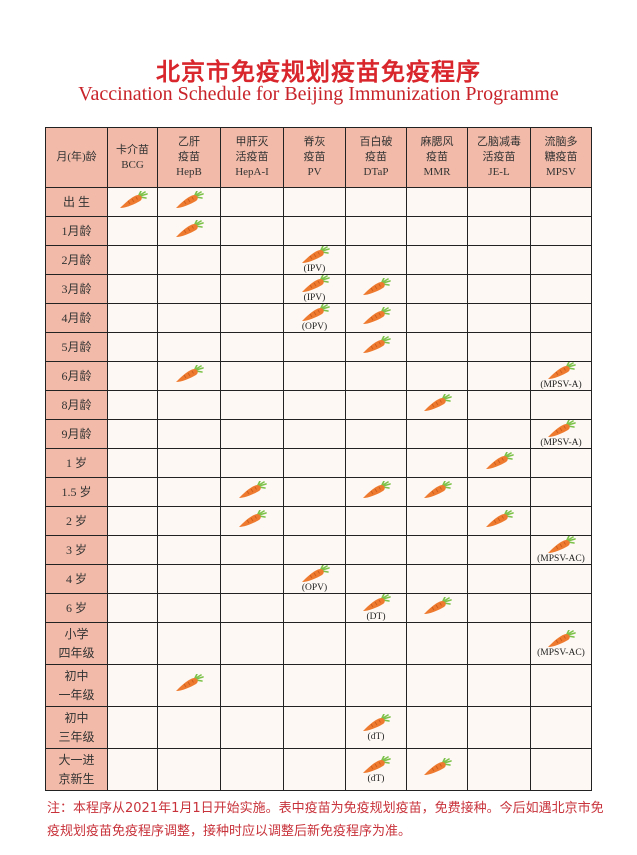  Describe the element at coordinates (76, 759) in the screenshot. I see `age-label-line: 大一进` at that location.